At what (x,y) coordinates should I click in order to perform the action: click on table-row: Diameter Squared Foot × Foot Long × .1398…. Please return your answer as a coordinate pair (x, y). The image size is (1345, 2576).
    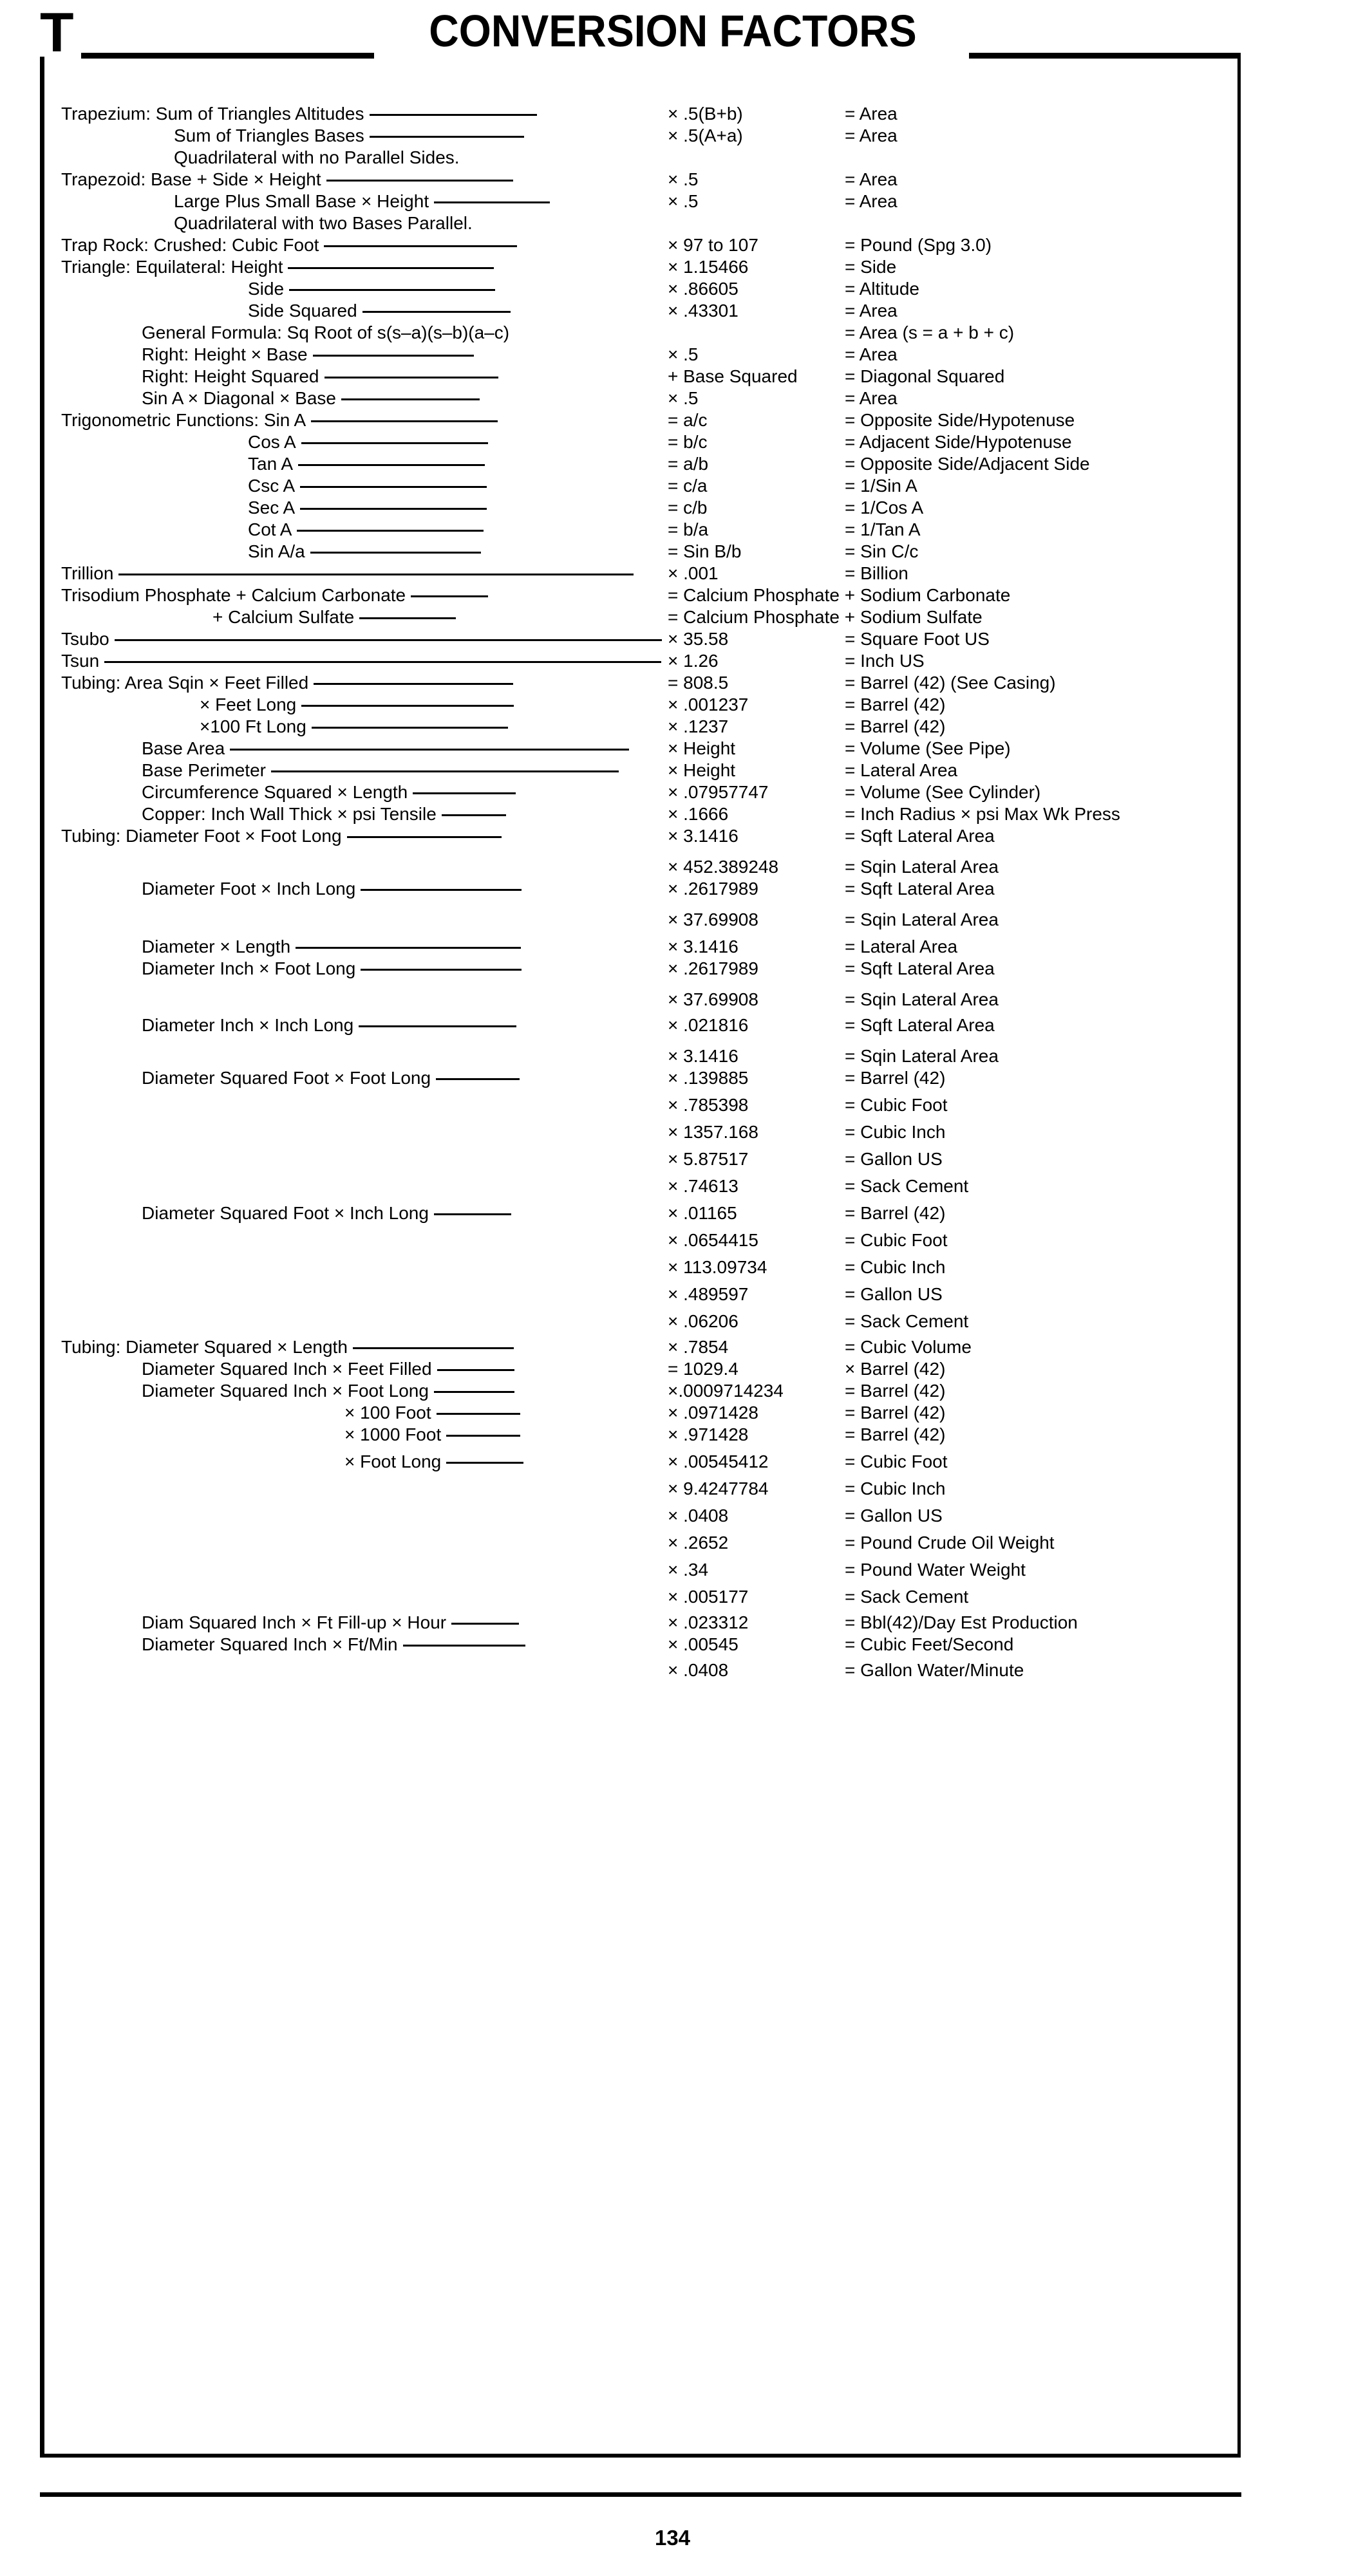
    Looking at the image, I should click on (640, 1078).